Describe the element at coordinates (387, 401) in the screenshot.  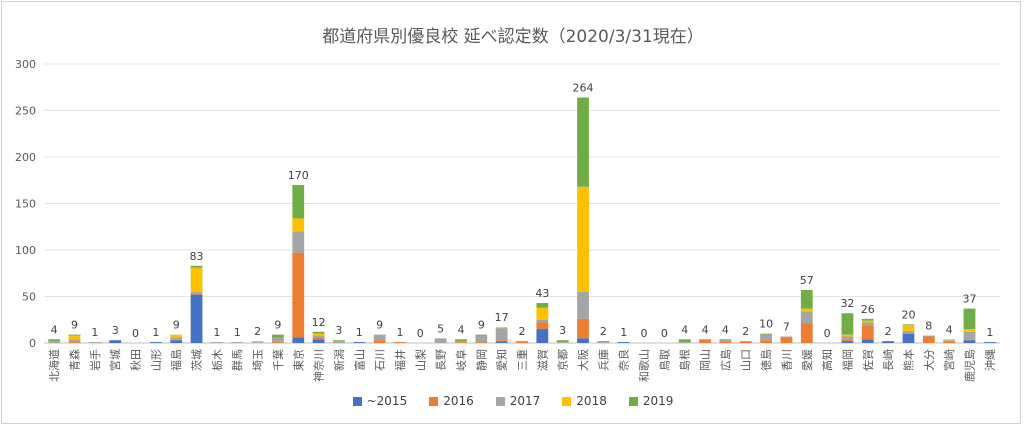
I see `legend-label: ~2015` at that location.